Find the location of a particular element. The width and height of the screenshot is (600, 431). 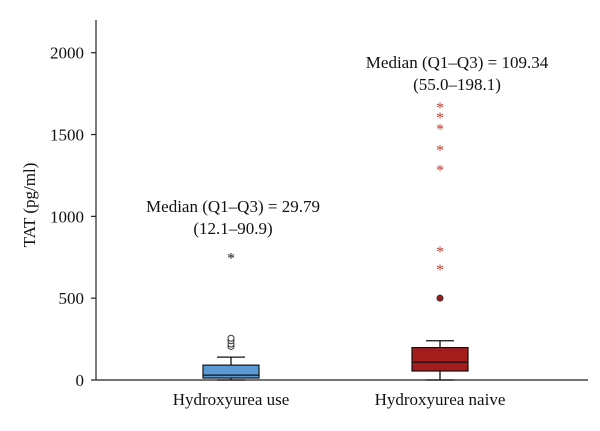

annotation-line-2: (12.1–90.9) is located at coordinates (233, 228).